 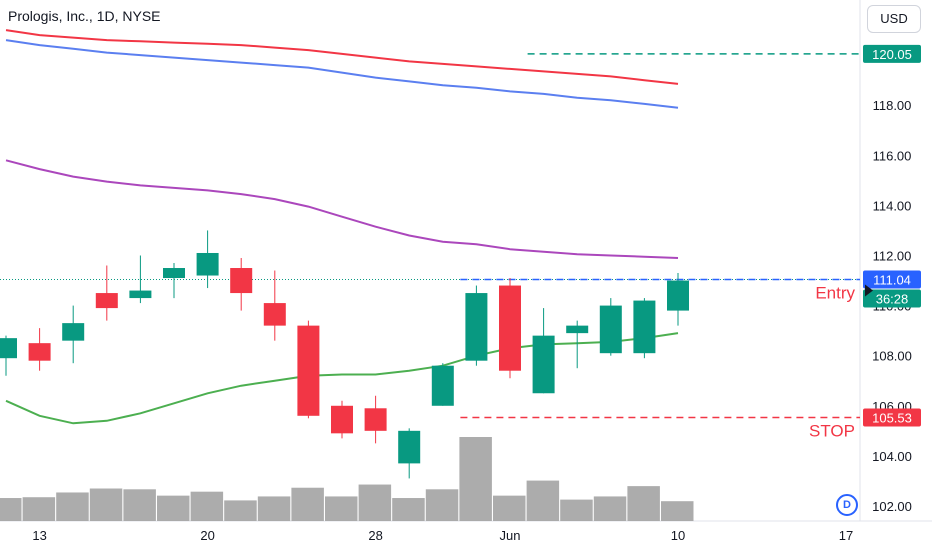 I want to click on d-circle-icon: D, so click(x=847, y=505).